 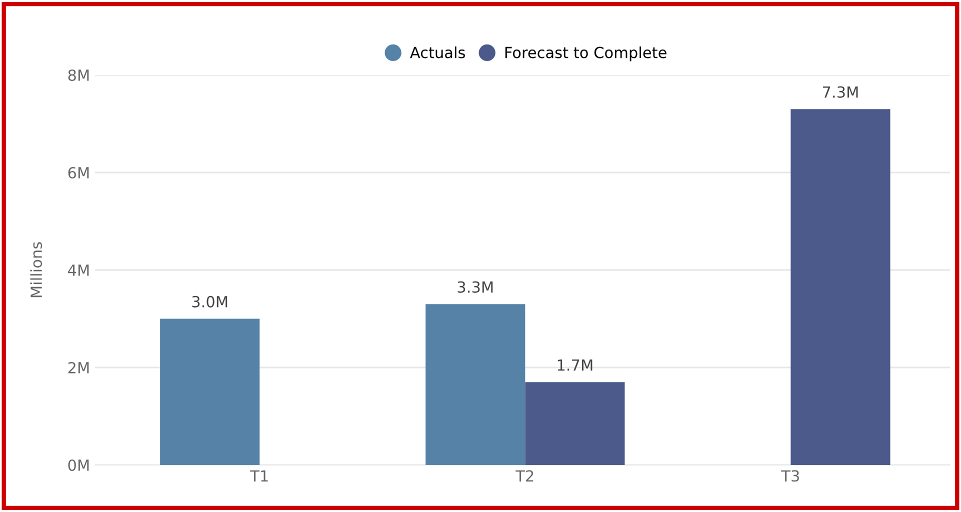 What do you see at coordinates (78, 465) in the screenshot?
I see `y-tick-label: 0M` at bounding box center [78, 465].